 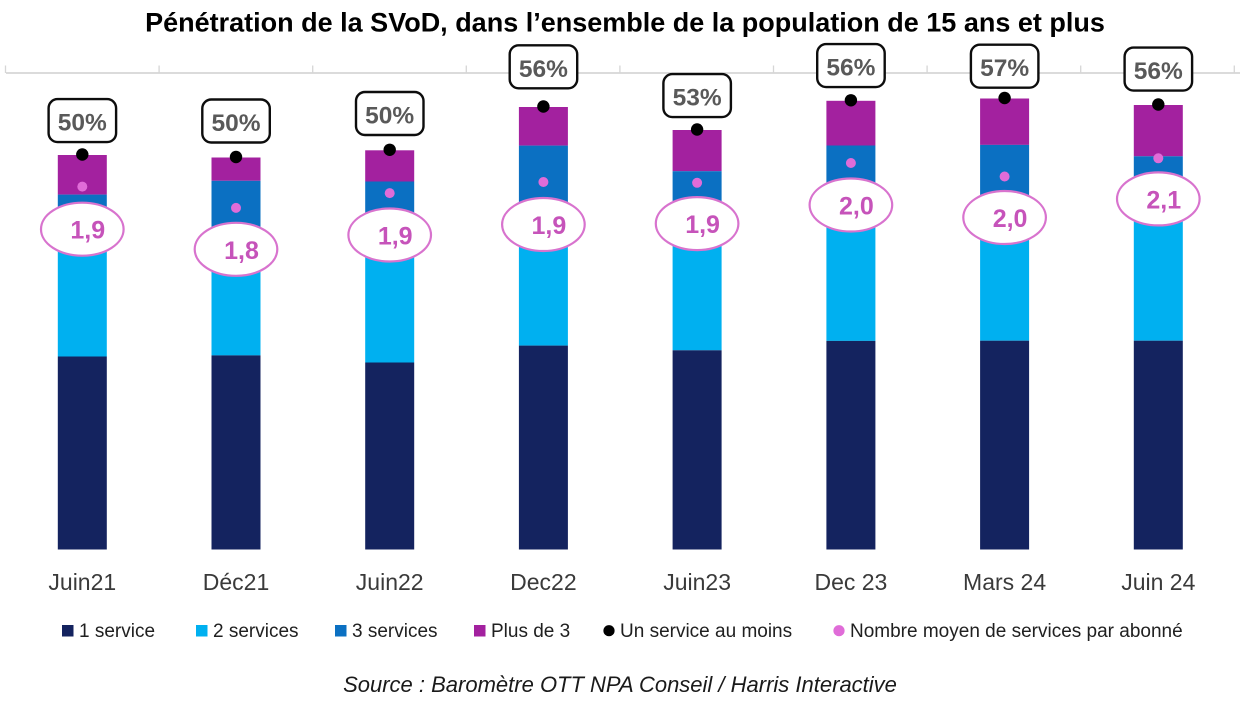 I want to click on svg-text: Déc21, so click(x=236, y=582).